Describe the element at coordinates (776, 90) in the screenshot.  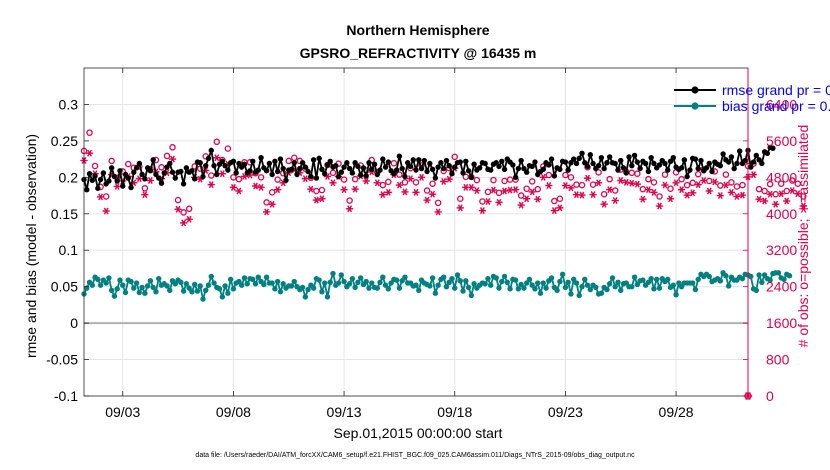
I see `legend-rmse-label: rmse grand pr = 0.21305` at that location.